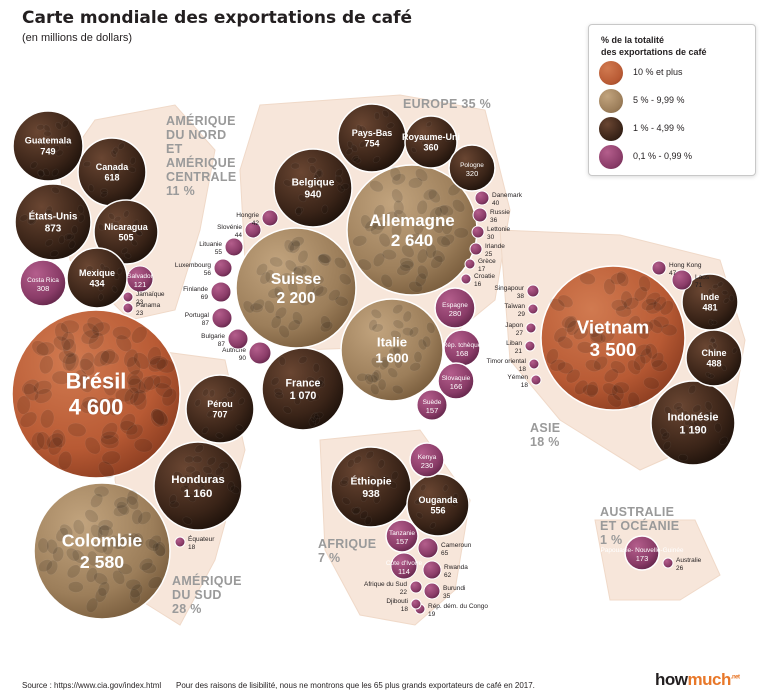  I want to click on country-value: 3 500, so click(613, 349).